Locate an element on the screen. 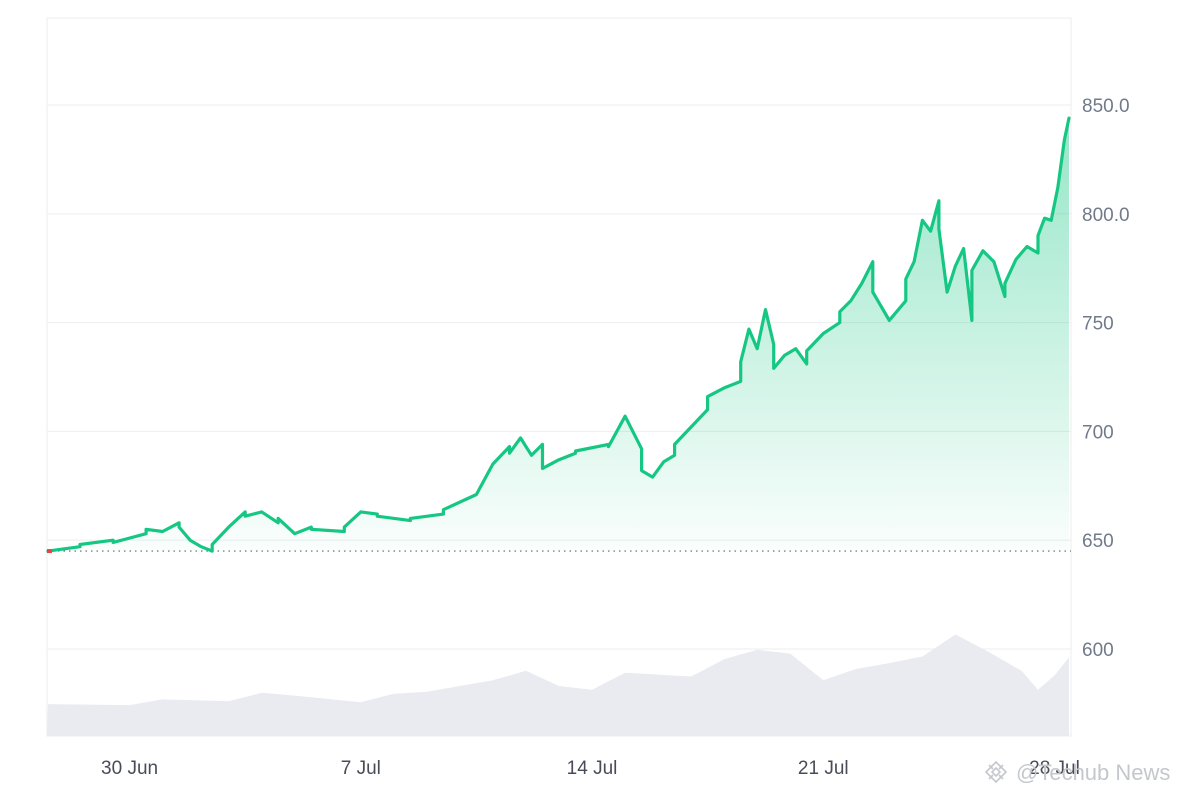  start-marker is located at coordinates (49, 551).